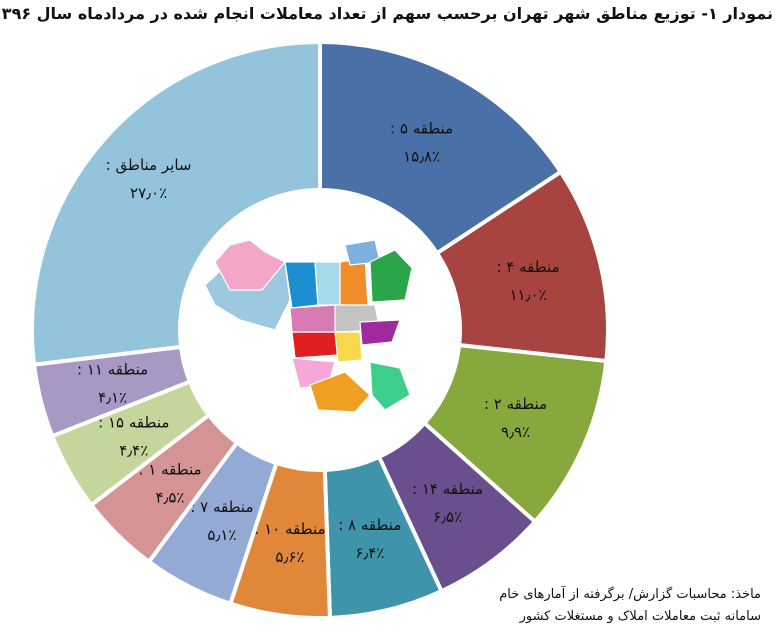  I want to click on slice-label: منطقه ۸ :, so click(369, 525).